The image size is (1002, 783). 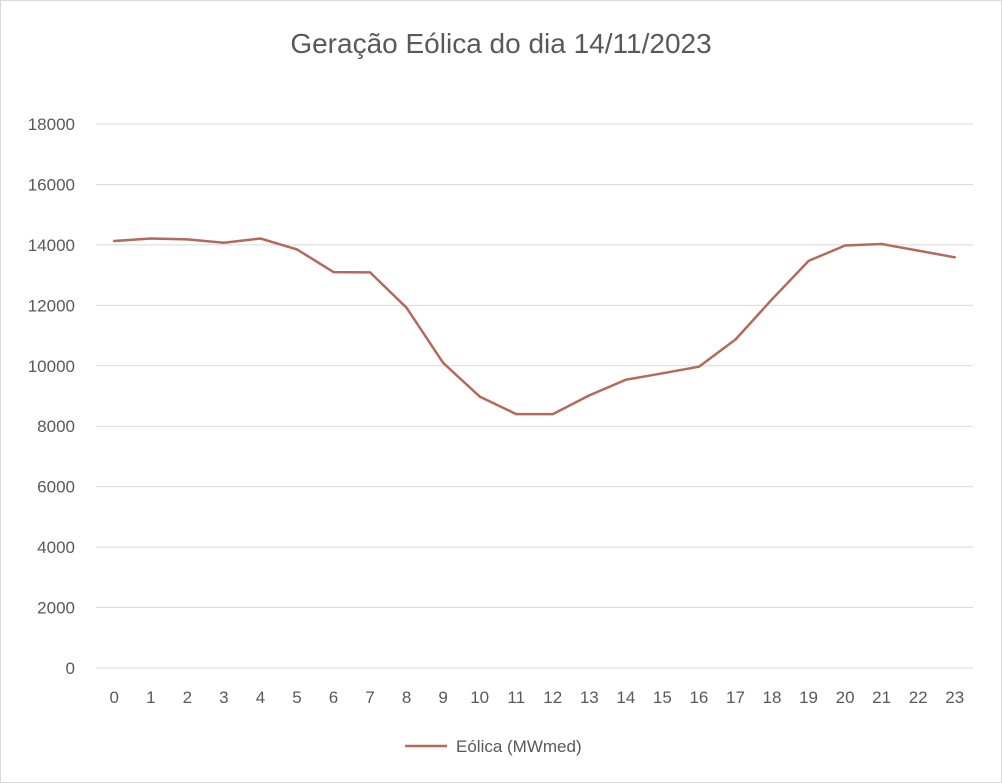 I want to click on x-tick-label-14: 14, so click(x=625, y=697).